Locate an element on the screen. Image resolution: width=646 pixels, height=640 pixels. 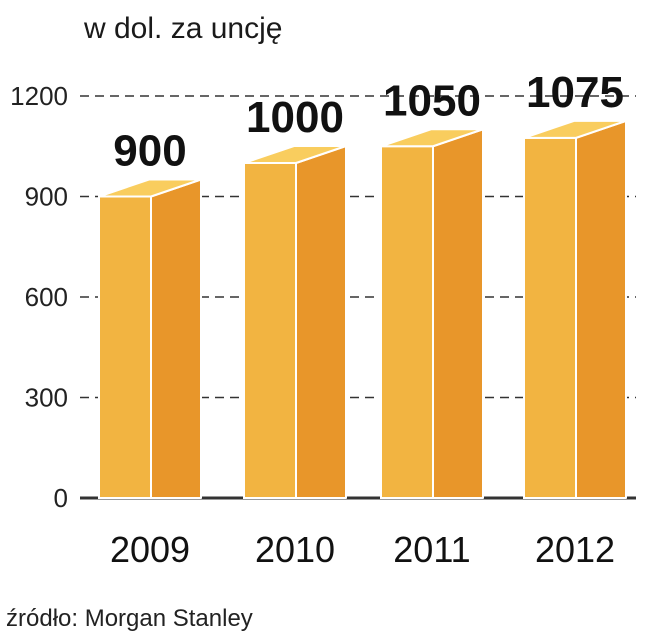
chart-subtitle: w dol. za uncję is located at coordinates (182, 28).